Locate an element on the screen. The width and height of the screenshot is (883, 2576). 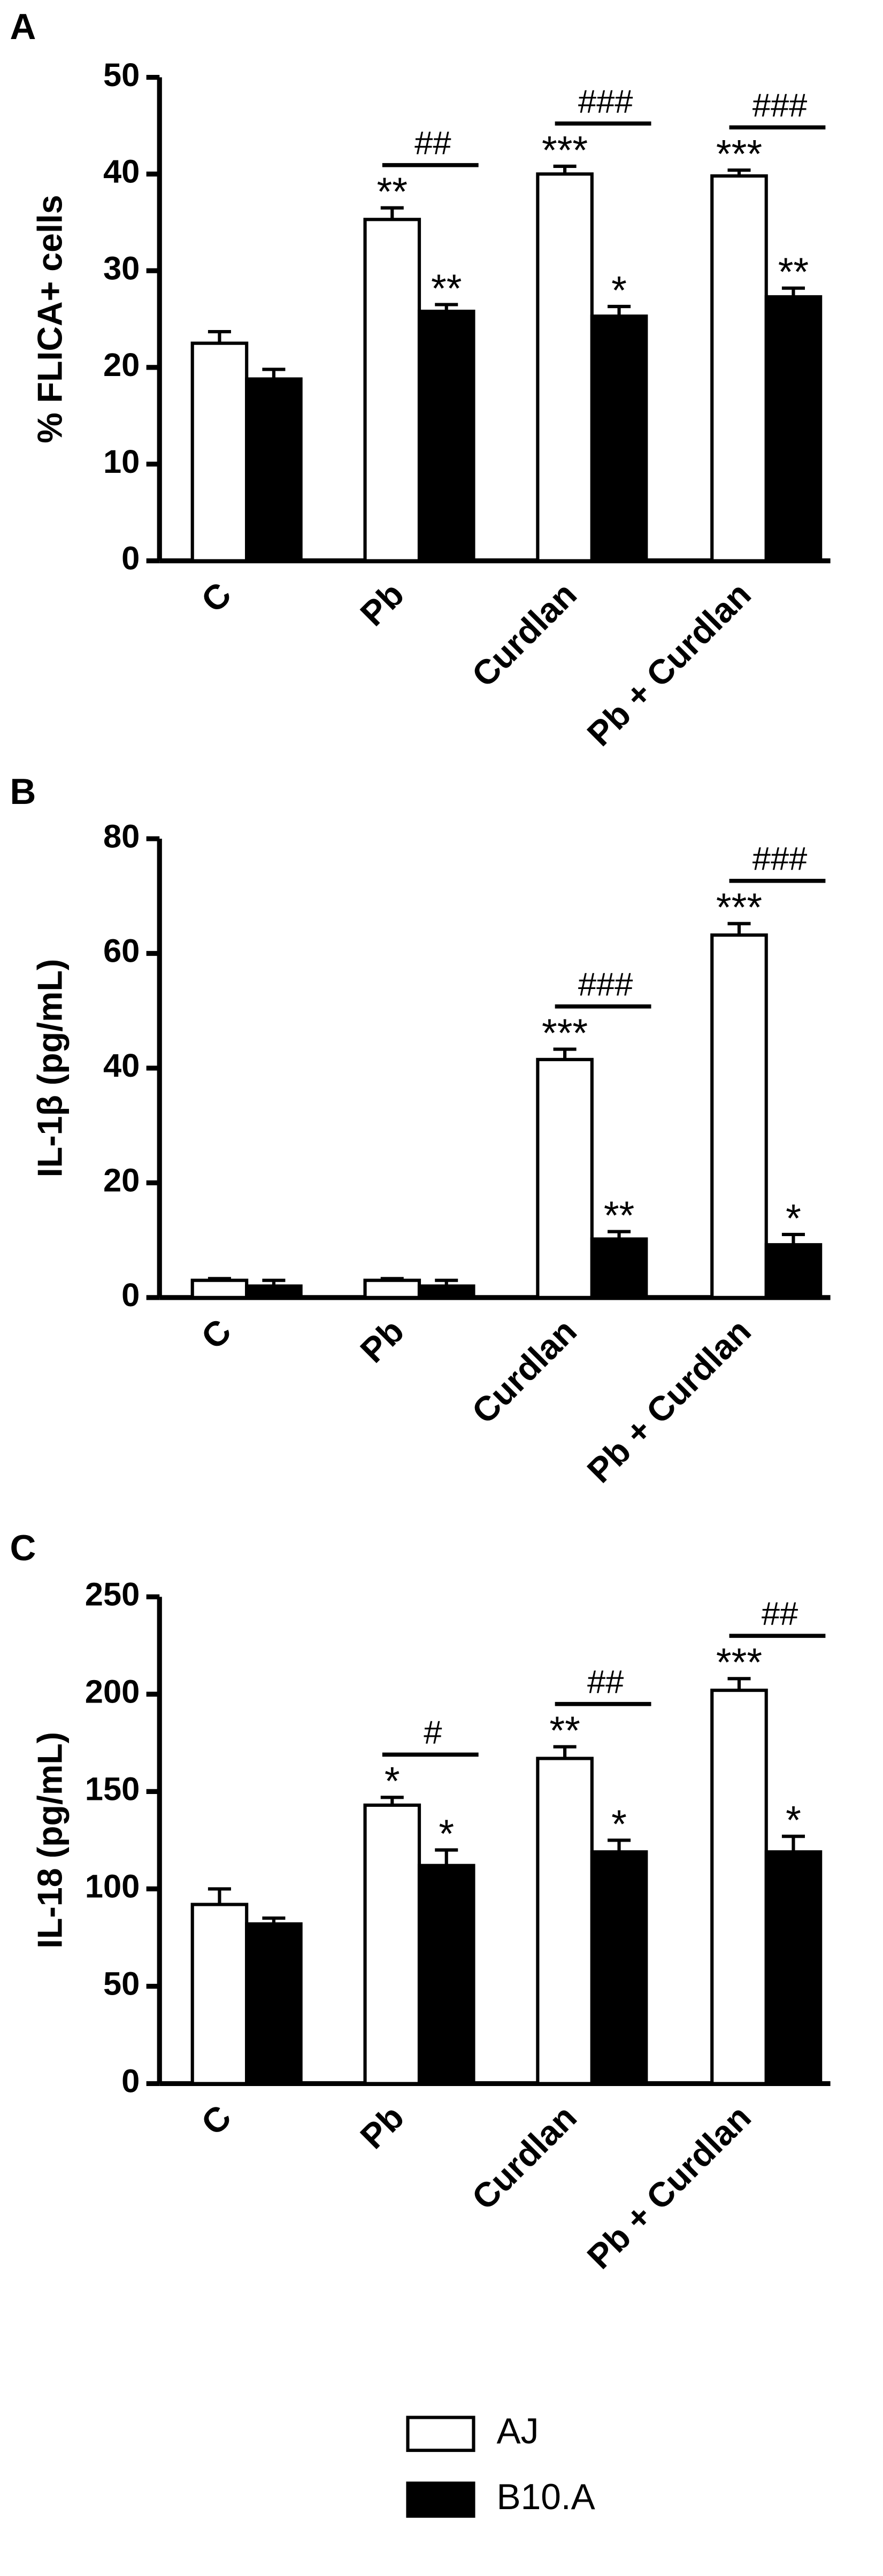
y-tick-label: 150 is located at coordinates (113, 1789).